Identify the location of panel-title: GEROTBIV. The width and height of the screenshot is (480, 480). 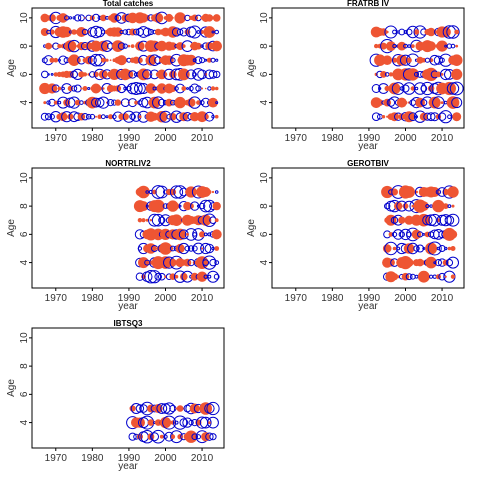
(368, 163).